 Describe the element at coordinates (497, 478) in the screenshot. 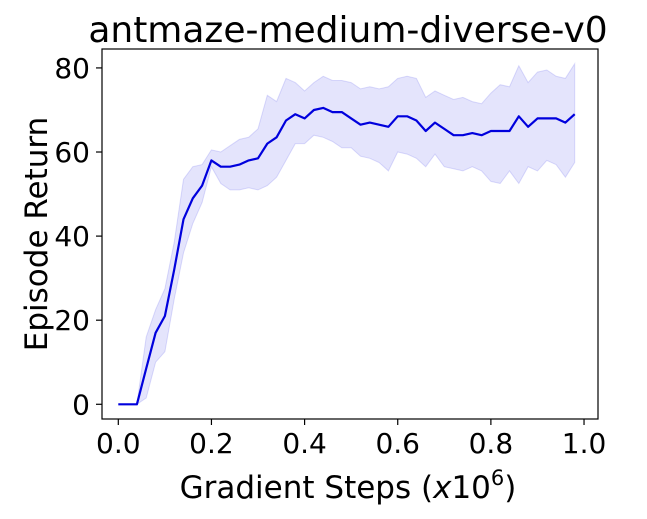

I see `x-axis-label-exponent: 6` at that location.